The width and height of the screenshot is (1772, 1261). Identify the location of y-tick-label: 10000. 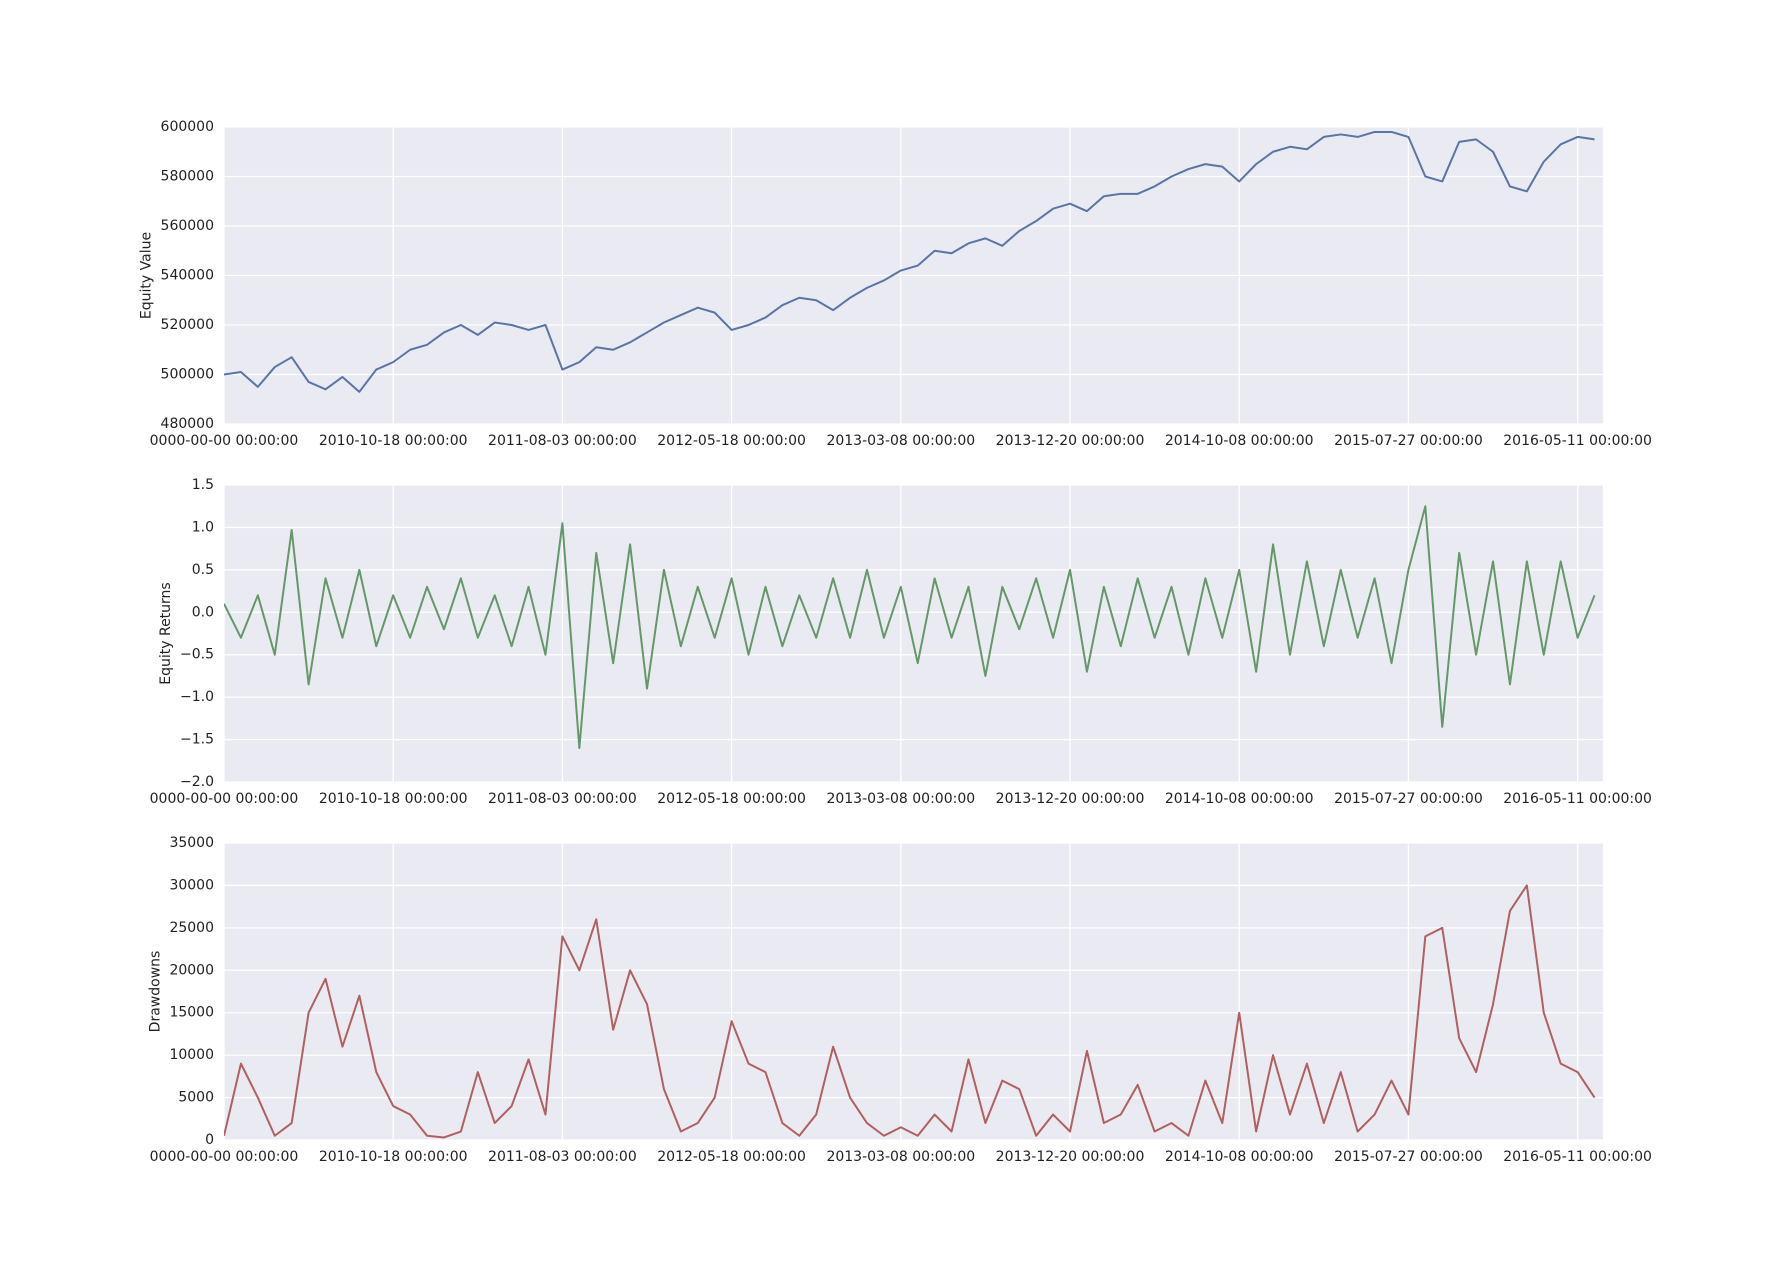
(191, 1055).